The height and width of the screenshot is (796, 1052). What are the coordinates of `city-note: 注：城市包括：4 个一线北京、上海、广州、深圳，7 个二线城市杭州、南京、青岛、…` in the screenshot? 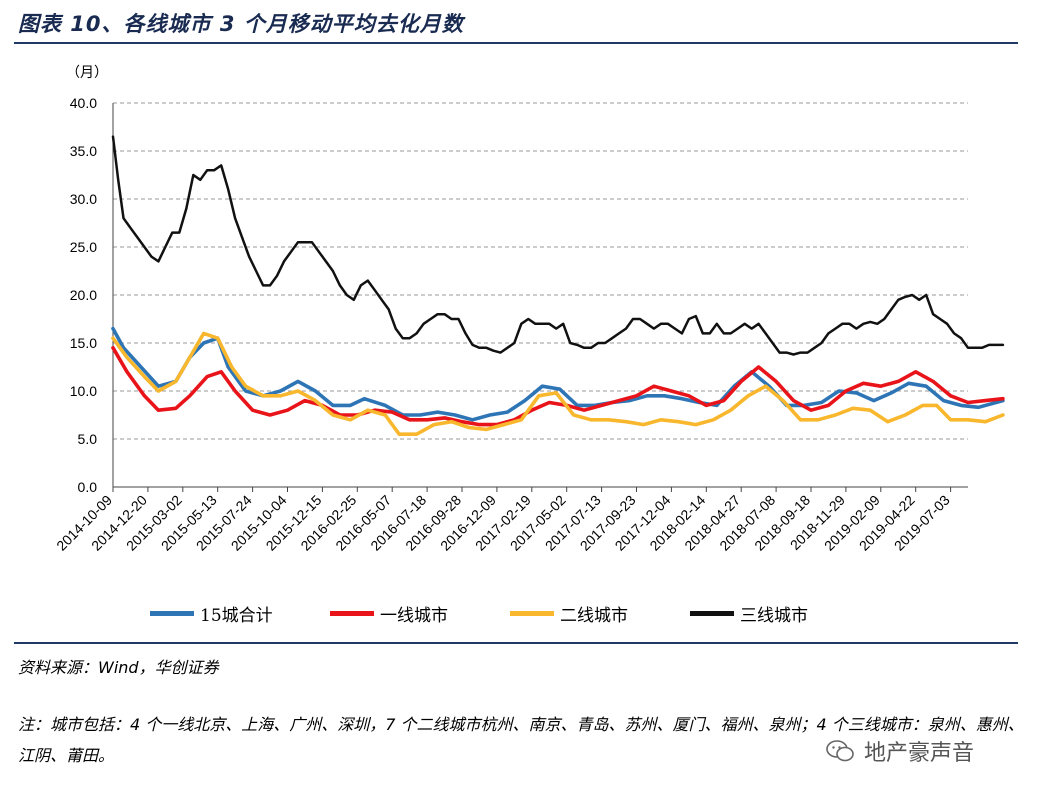 It's located at (521, 740).